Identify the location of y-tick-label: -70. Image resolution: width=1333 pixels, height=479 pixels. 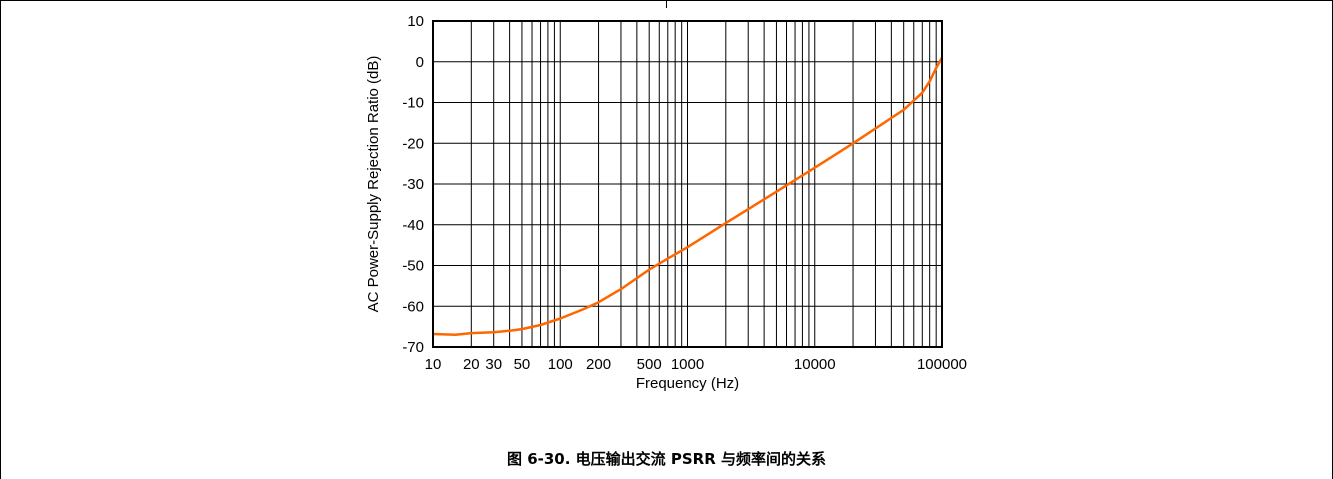
(413, 347).